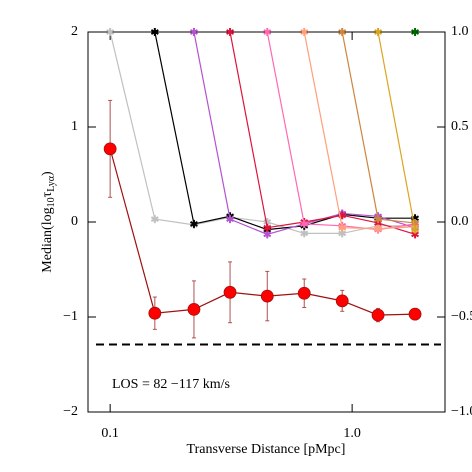 Image resolution: width=472 pixels, height=472 pixels. I want to click on x-tick-label: 0.1, so click(110, 433).